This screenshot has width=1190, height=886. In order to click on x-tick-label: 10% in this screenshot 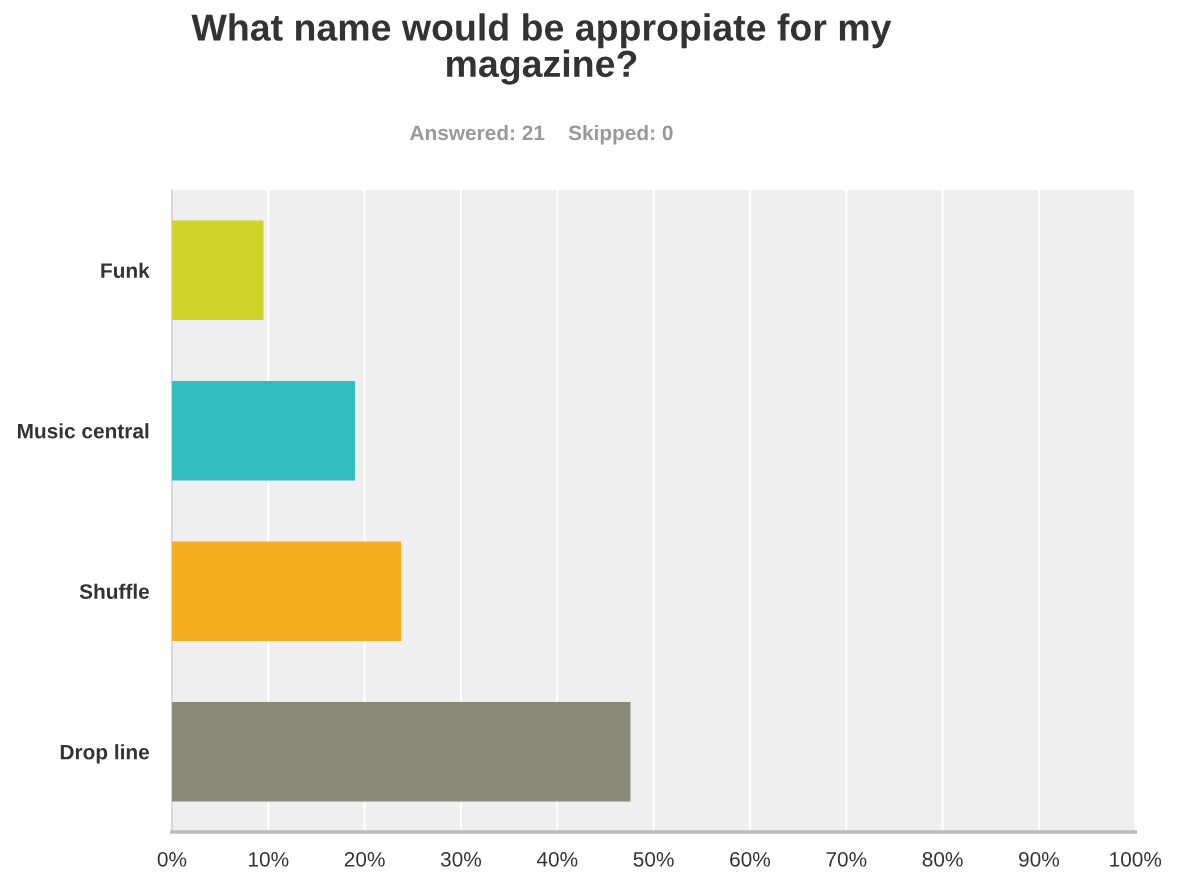, I will do `click(269, 859)`.